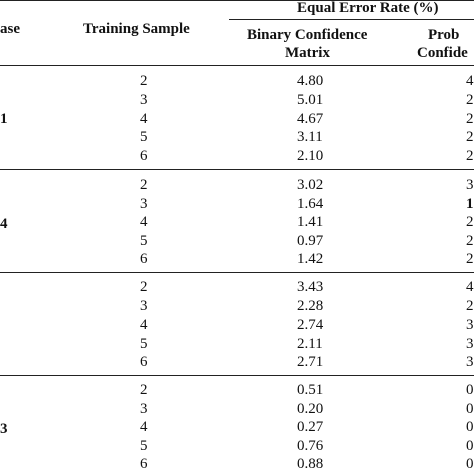 The height and width of the screenshot is (474, 474). I want to click on prob-eer-cell: 1, so click(470, 204).